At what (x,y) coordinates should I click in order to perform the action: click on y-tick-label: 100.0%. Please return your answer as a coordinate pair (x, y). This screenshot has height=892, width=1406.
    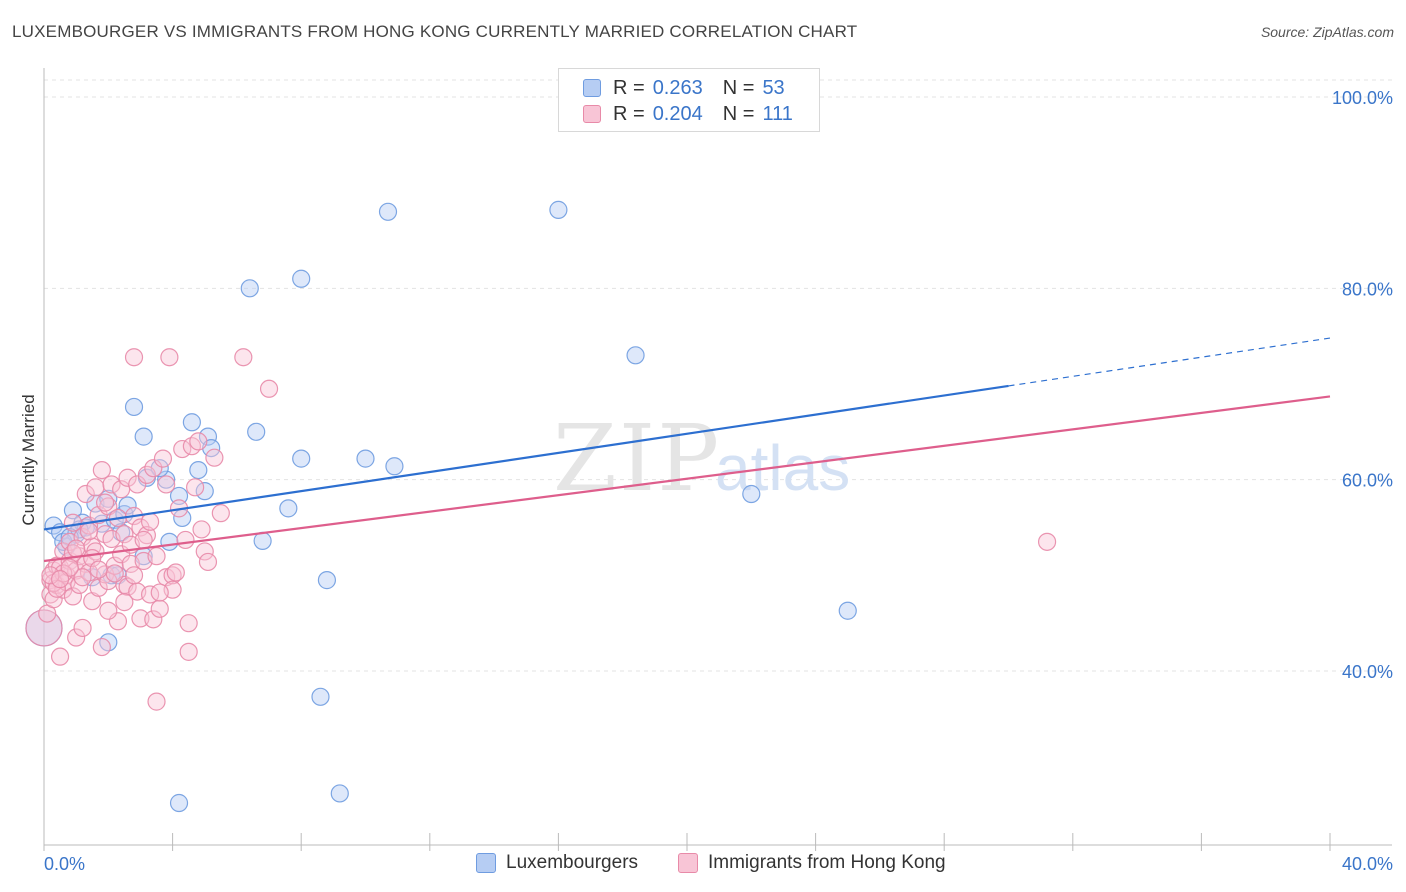
    Looking at the image, I should click on (1362, 98).